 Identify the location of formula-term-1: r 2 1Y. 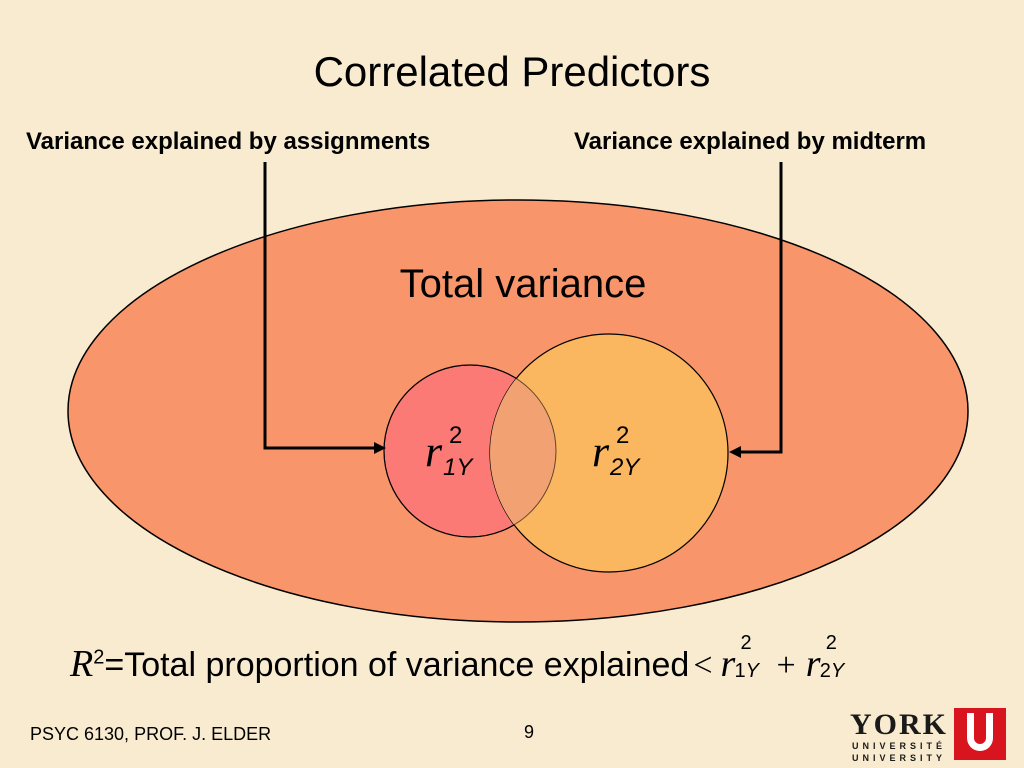
(739, 658).